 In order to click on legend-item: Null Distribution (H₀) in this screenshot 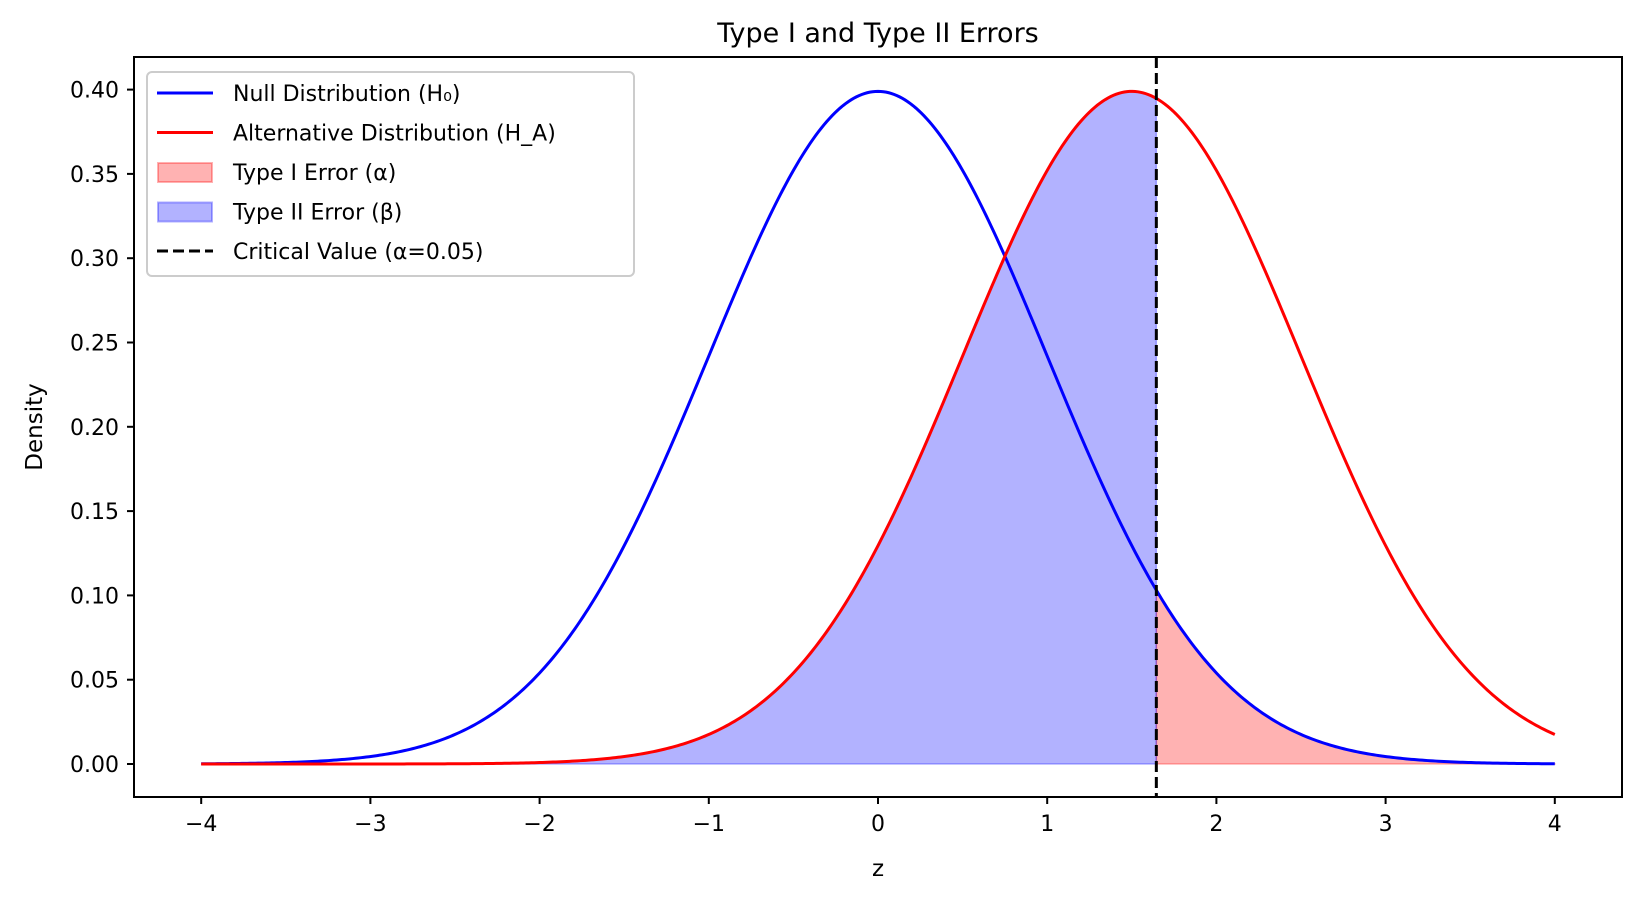, I will do `click(309, 94)`.